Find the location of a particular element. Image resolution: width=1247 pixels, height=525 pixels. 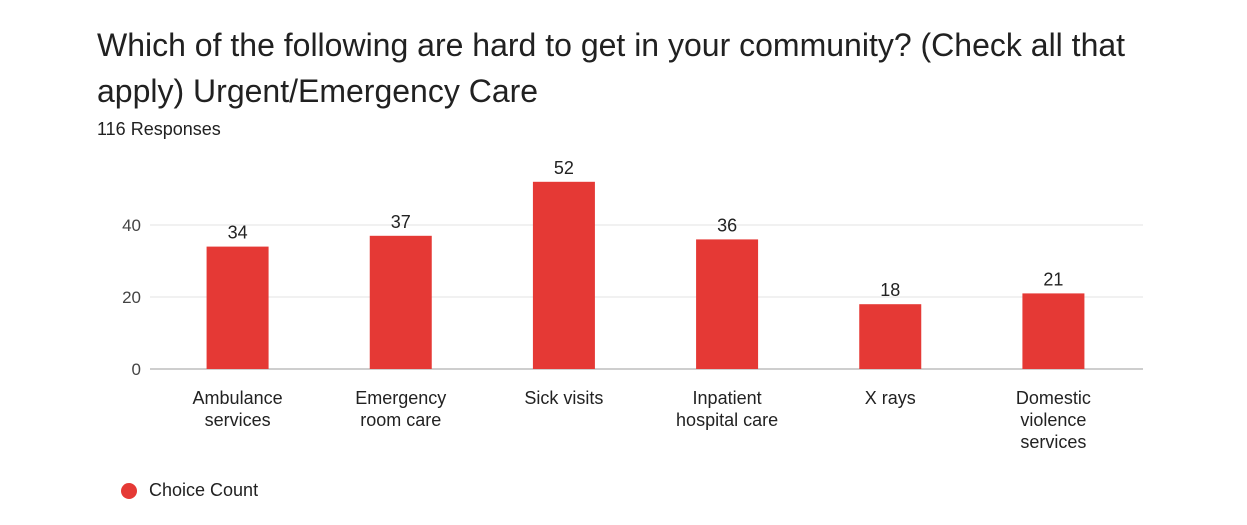

x-tick-label: Domestic violence services is located at coordinates (1053, 420).